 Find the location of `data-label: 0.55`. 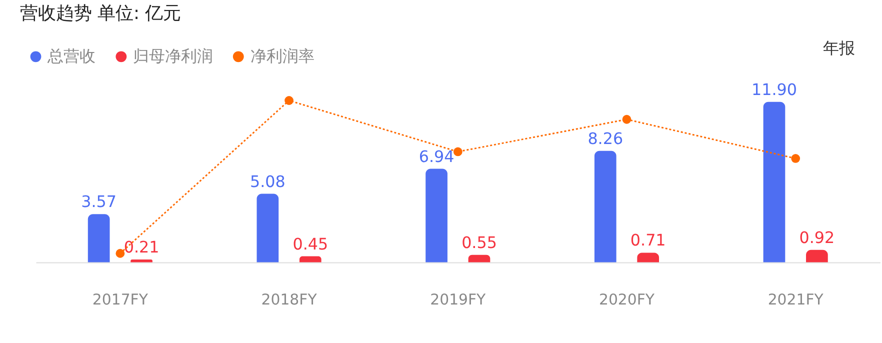

data-label: 0.55 is located at coordinates (479, 242).